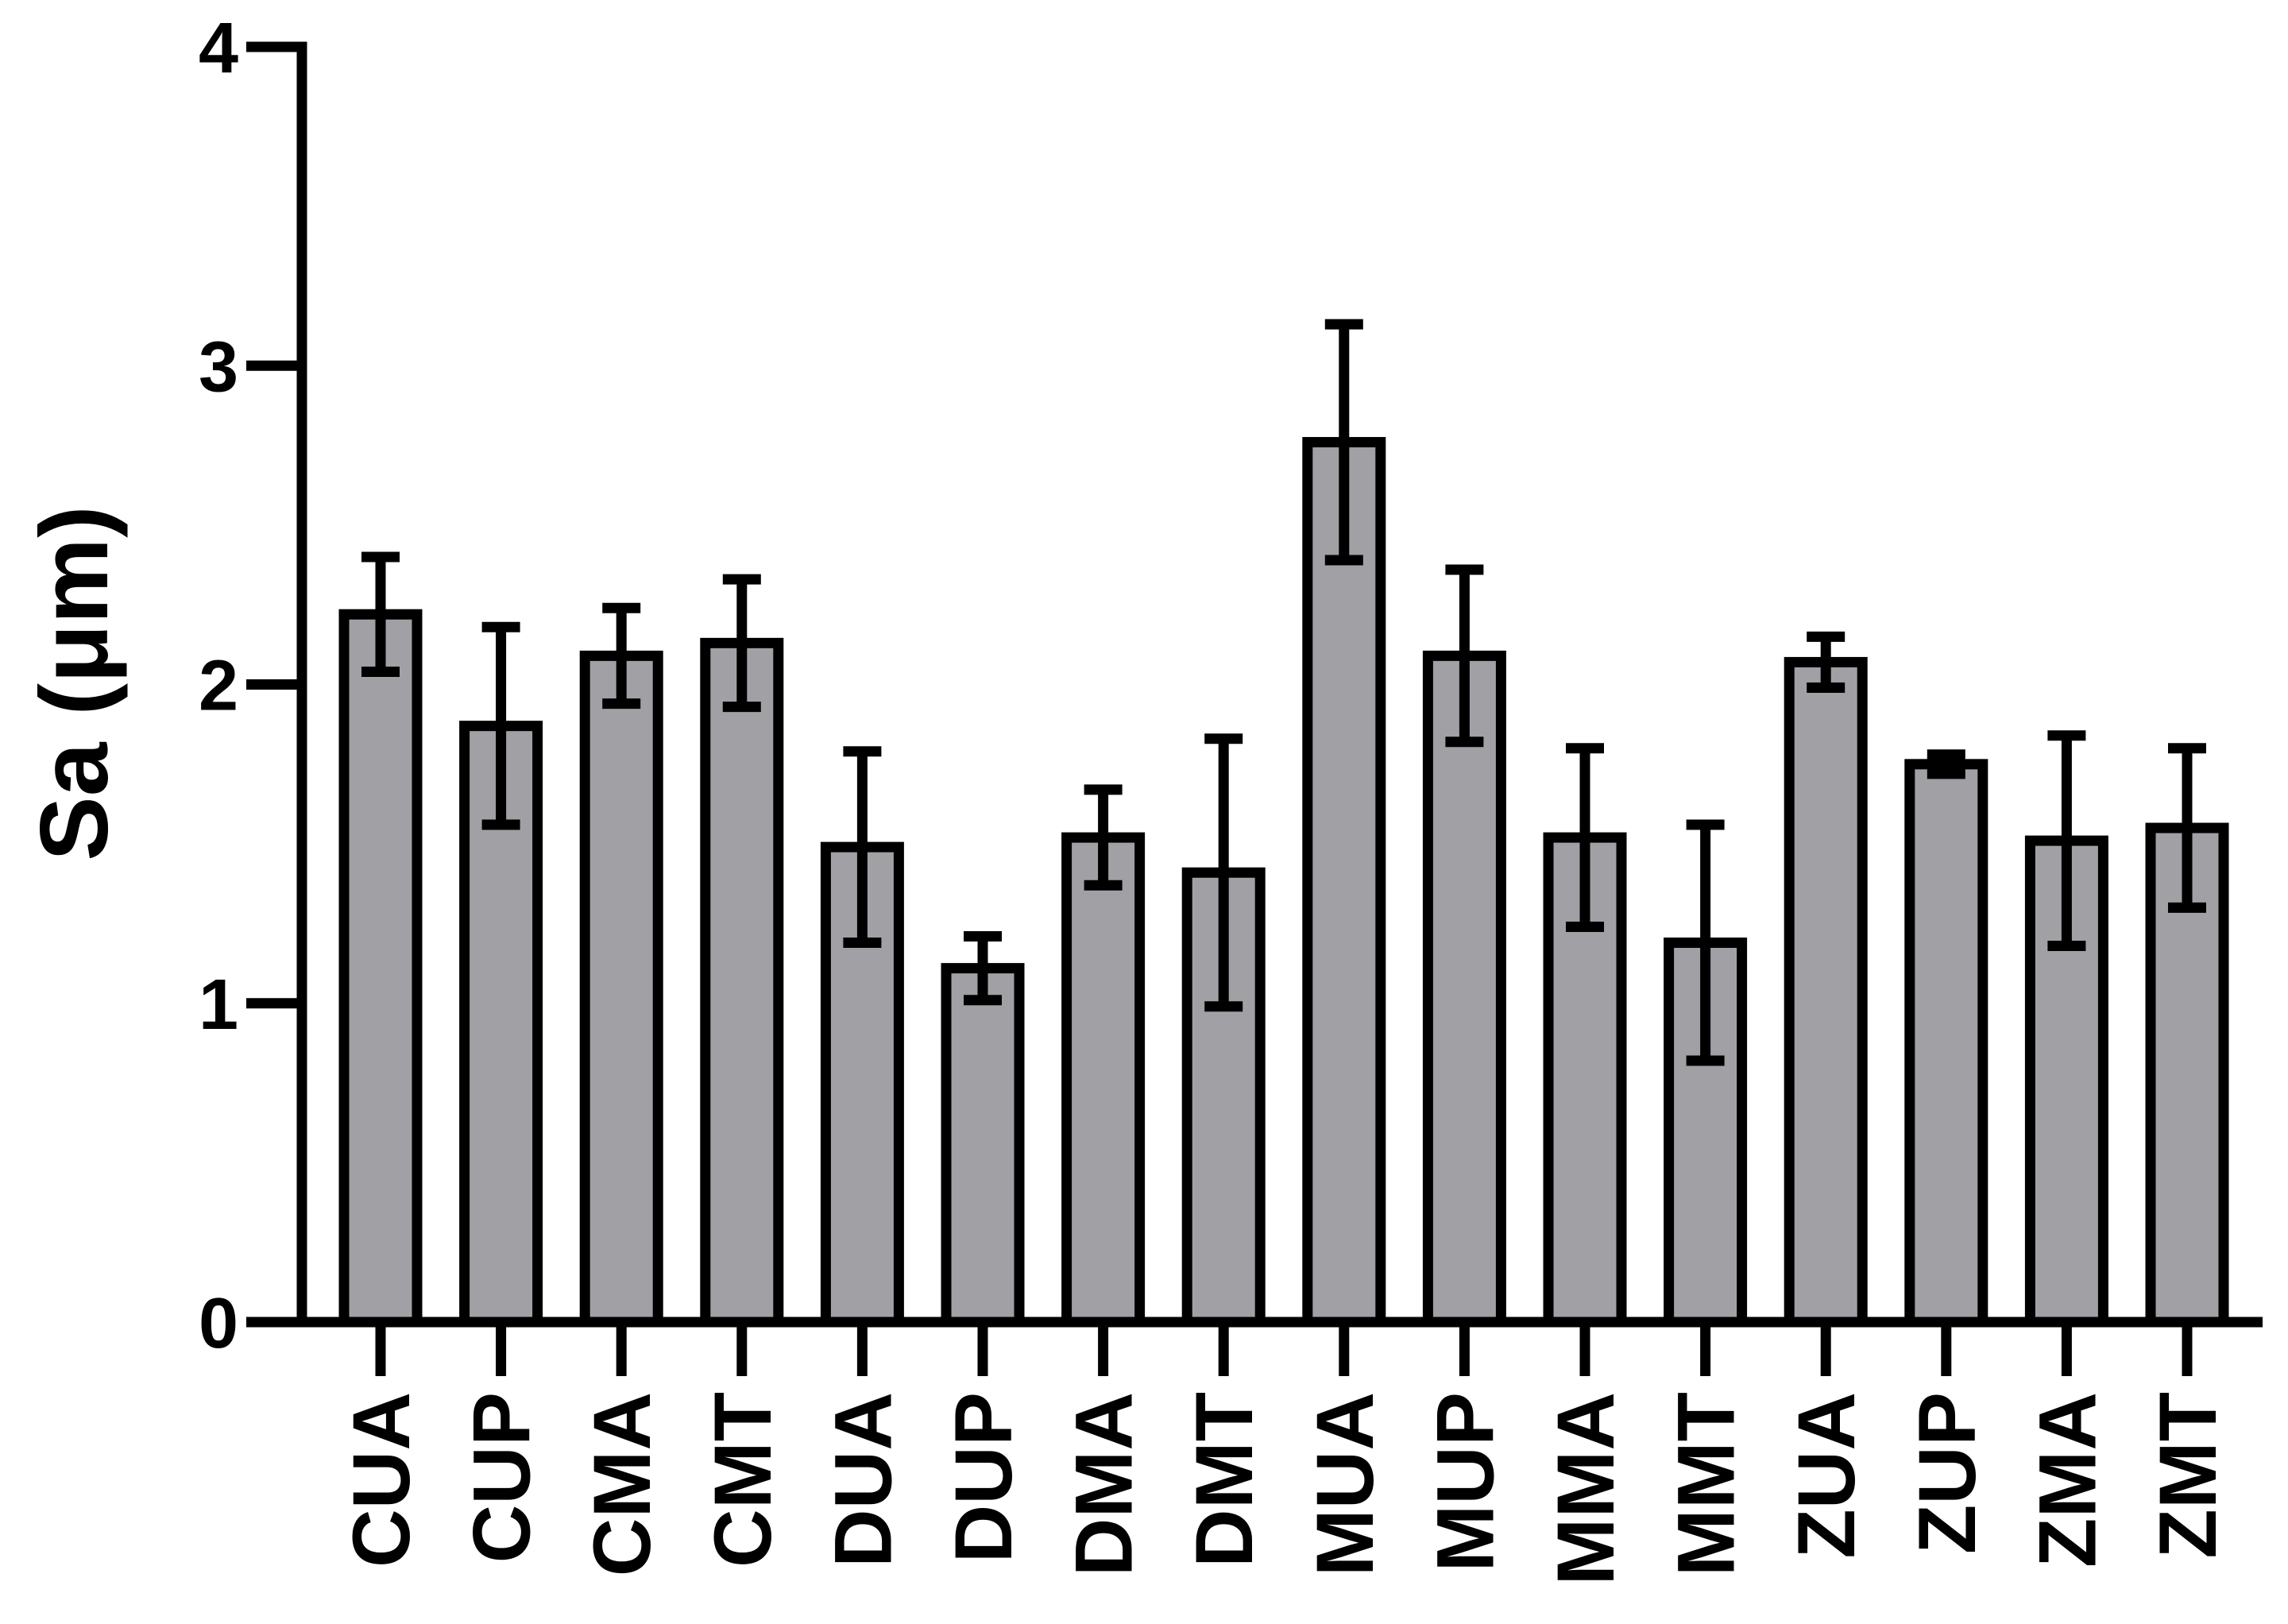 This screenshot has width=2288, height=1624. I want to click on x-tick-label: MMA, so click(1585, 1489).